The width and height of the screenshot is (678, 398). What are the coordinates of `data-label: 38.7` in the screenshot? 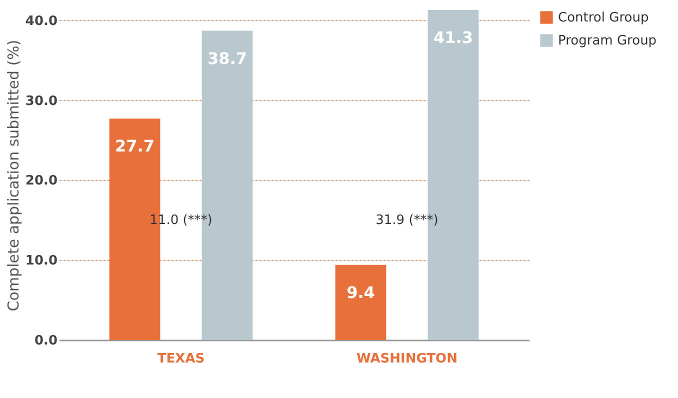 It's located at (228, 58).